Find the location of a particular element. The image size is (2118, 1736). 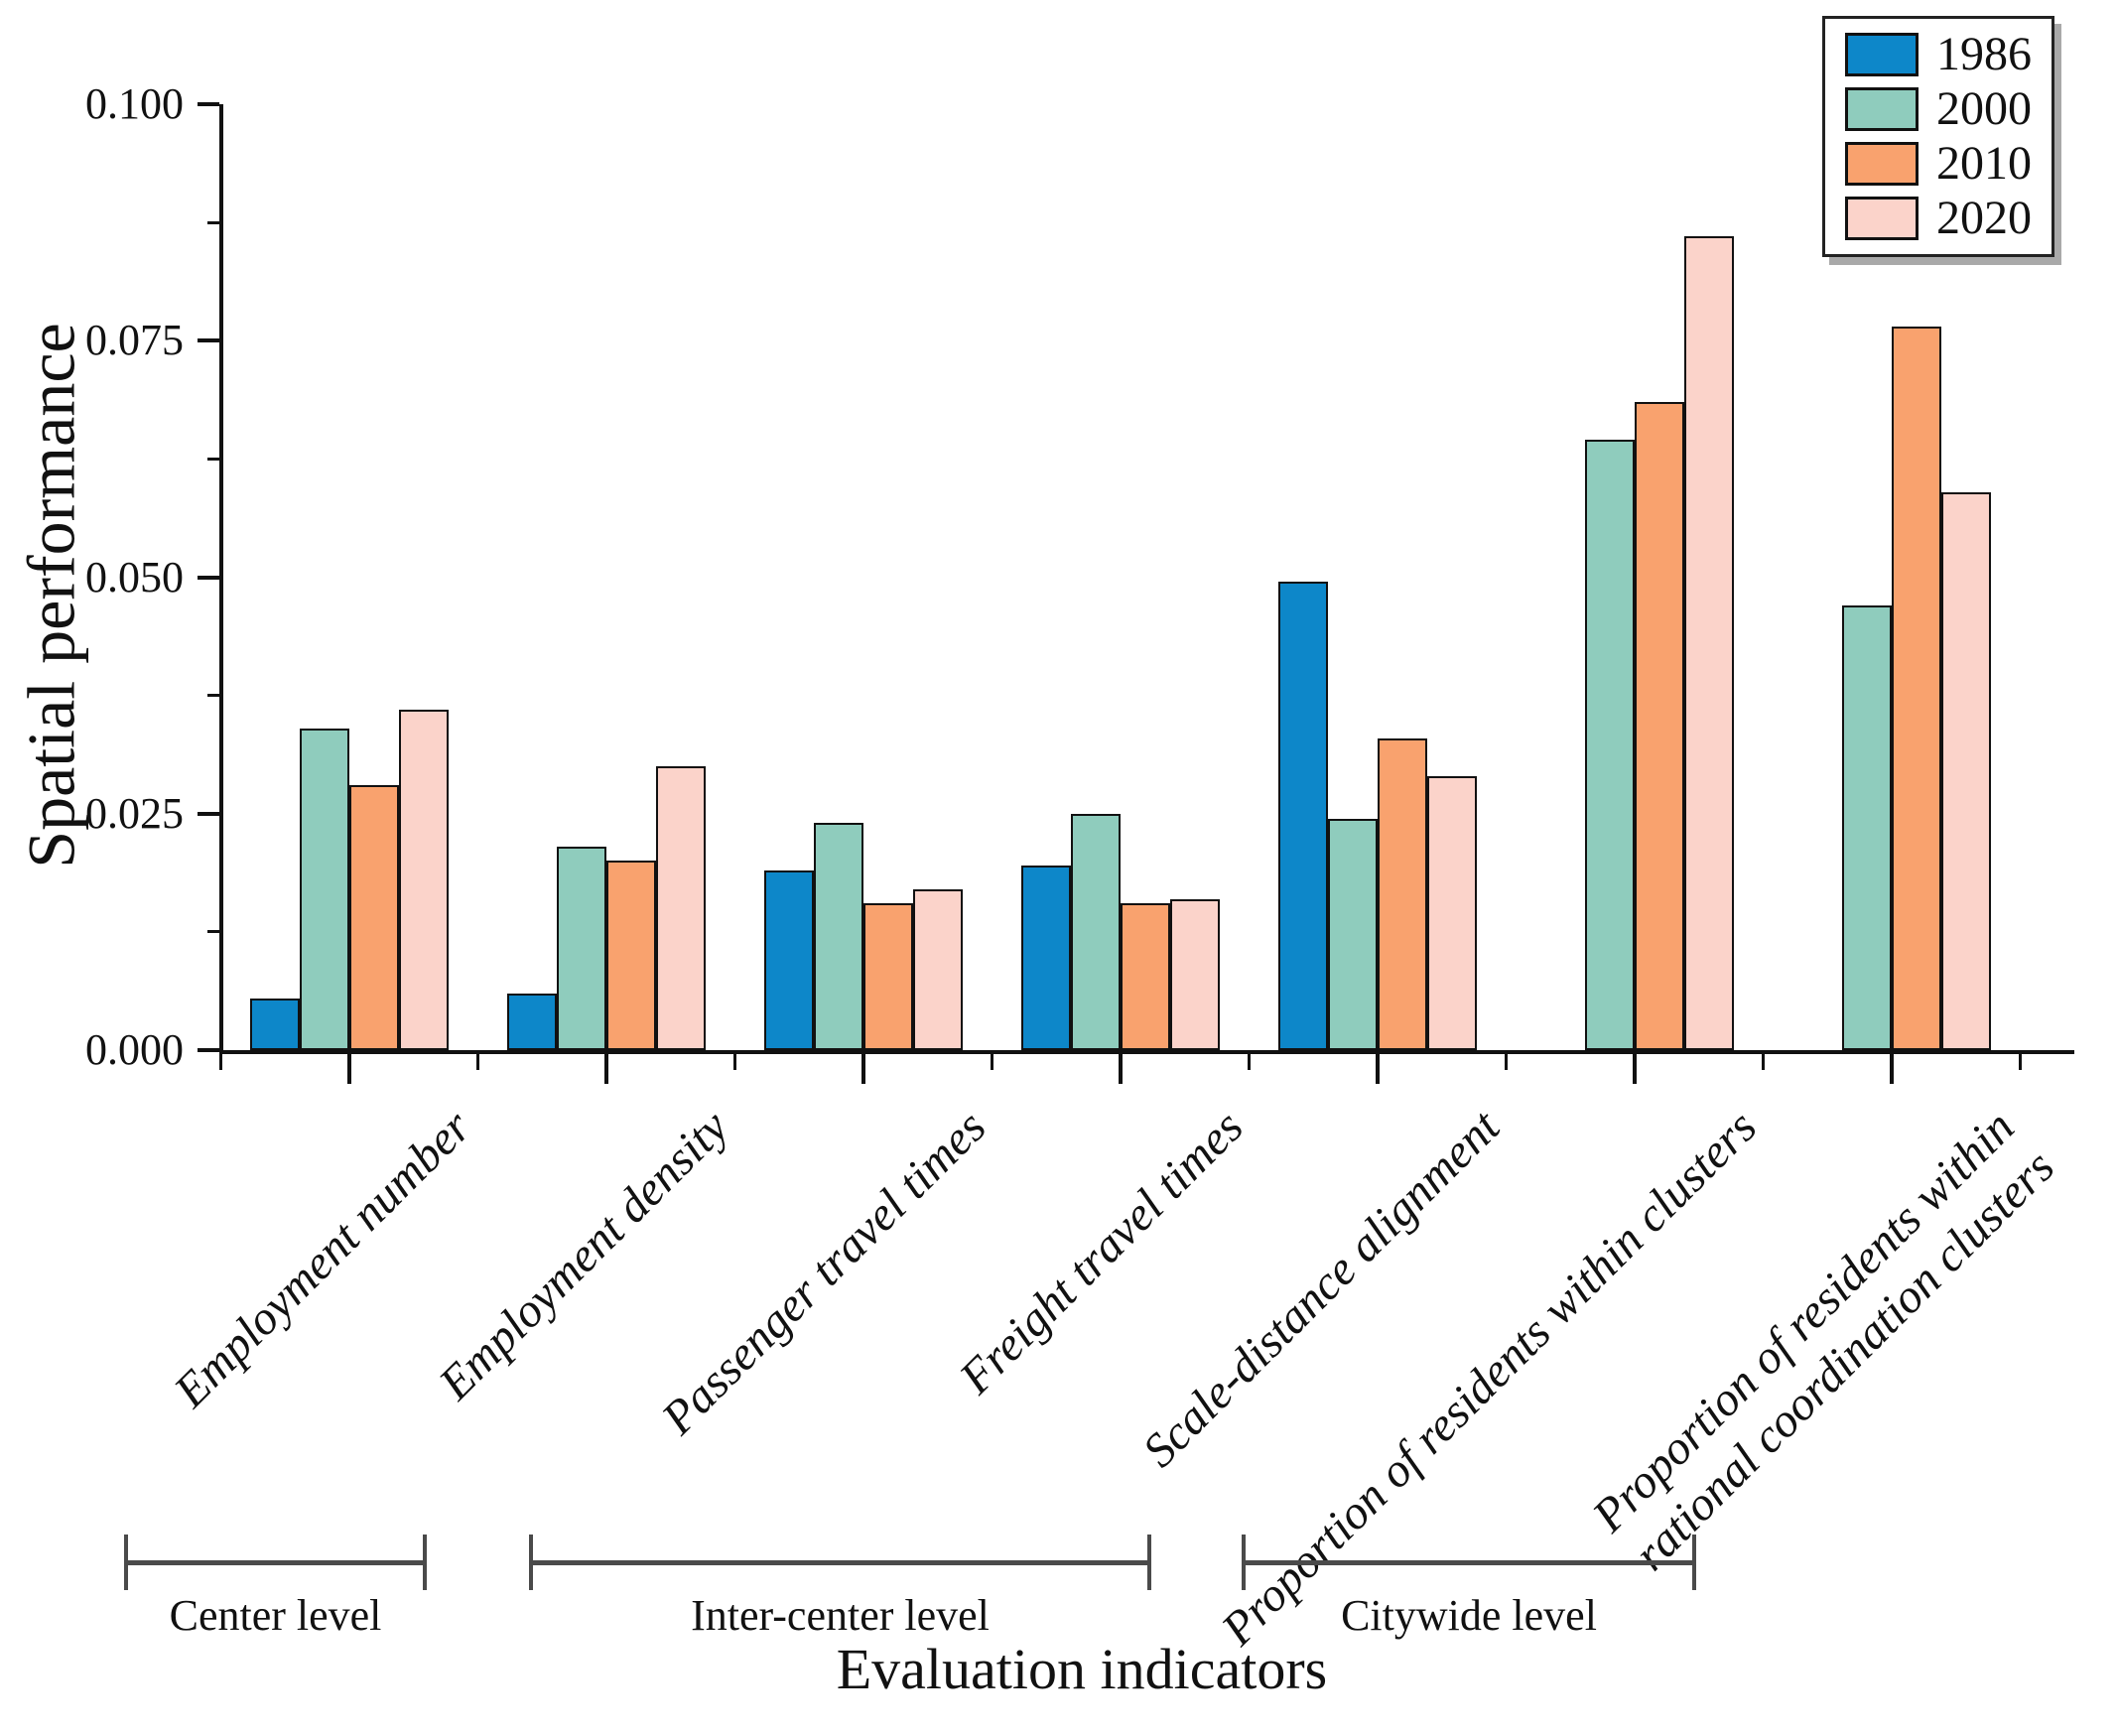

legend-label: 2010 is located at coordinates (1984, 163).